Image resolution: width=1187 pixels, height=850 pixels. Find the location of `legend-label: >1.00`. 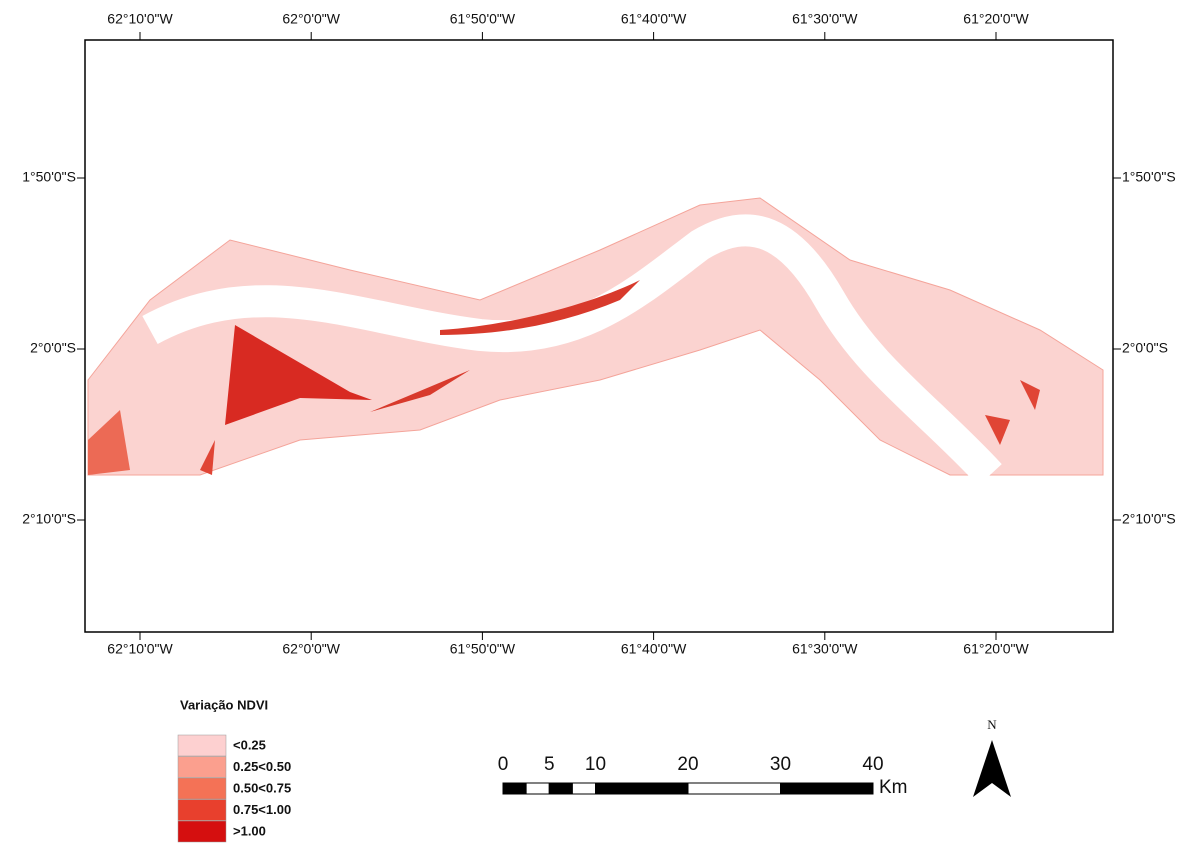

legend-label: >1.00 is located at coordinates (249, 830).